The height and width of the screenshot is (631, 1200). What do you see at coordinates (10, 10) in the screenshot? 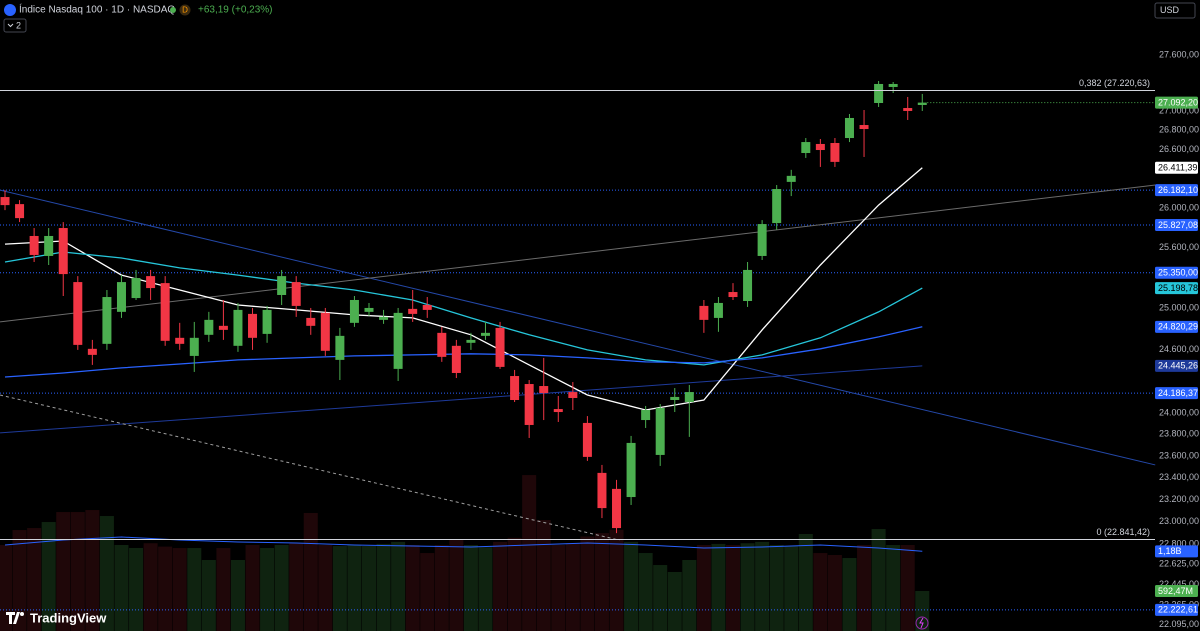
I see `symbol-logo` at bounding box center [10, 10].